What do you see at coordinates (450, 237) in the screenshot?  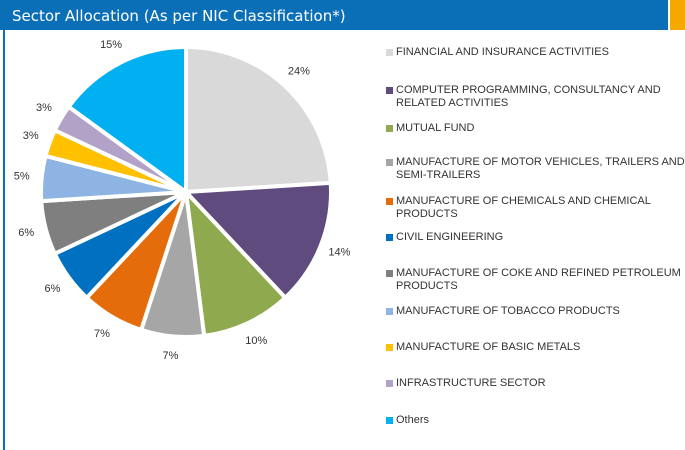 I see `legend-label: CIVIL ENGINEERING` at bounding box center [450, 237].